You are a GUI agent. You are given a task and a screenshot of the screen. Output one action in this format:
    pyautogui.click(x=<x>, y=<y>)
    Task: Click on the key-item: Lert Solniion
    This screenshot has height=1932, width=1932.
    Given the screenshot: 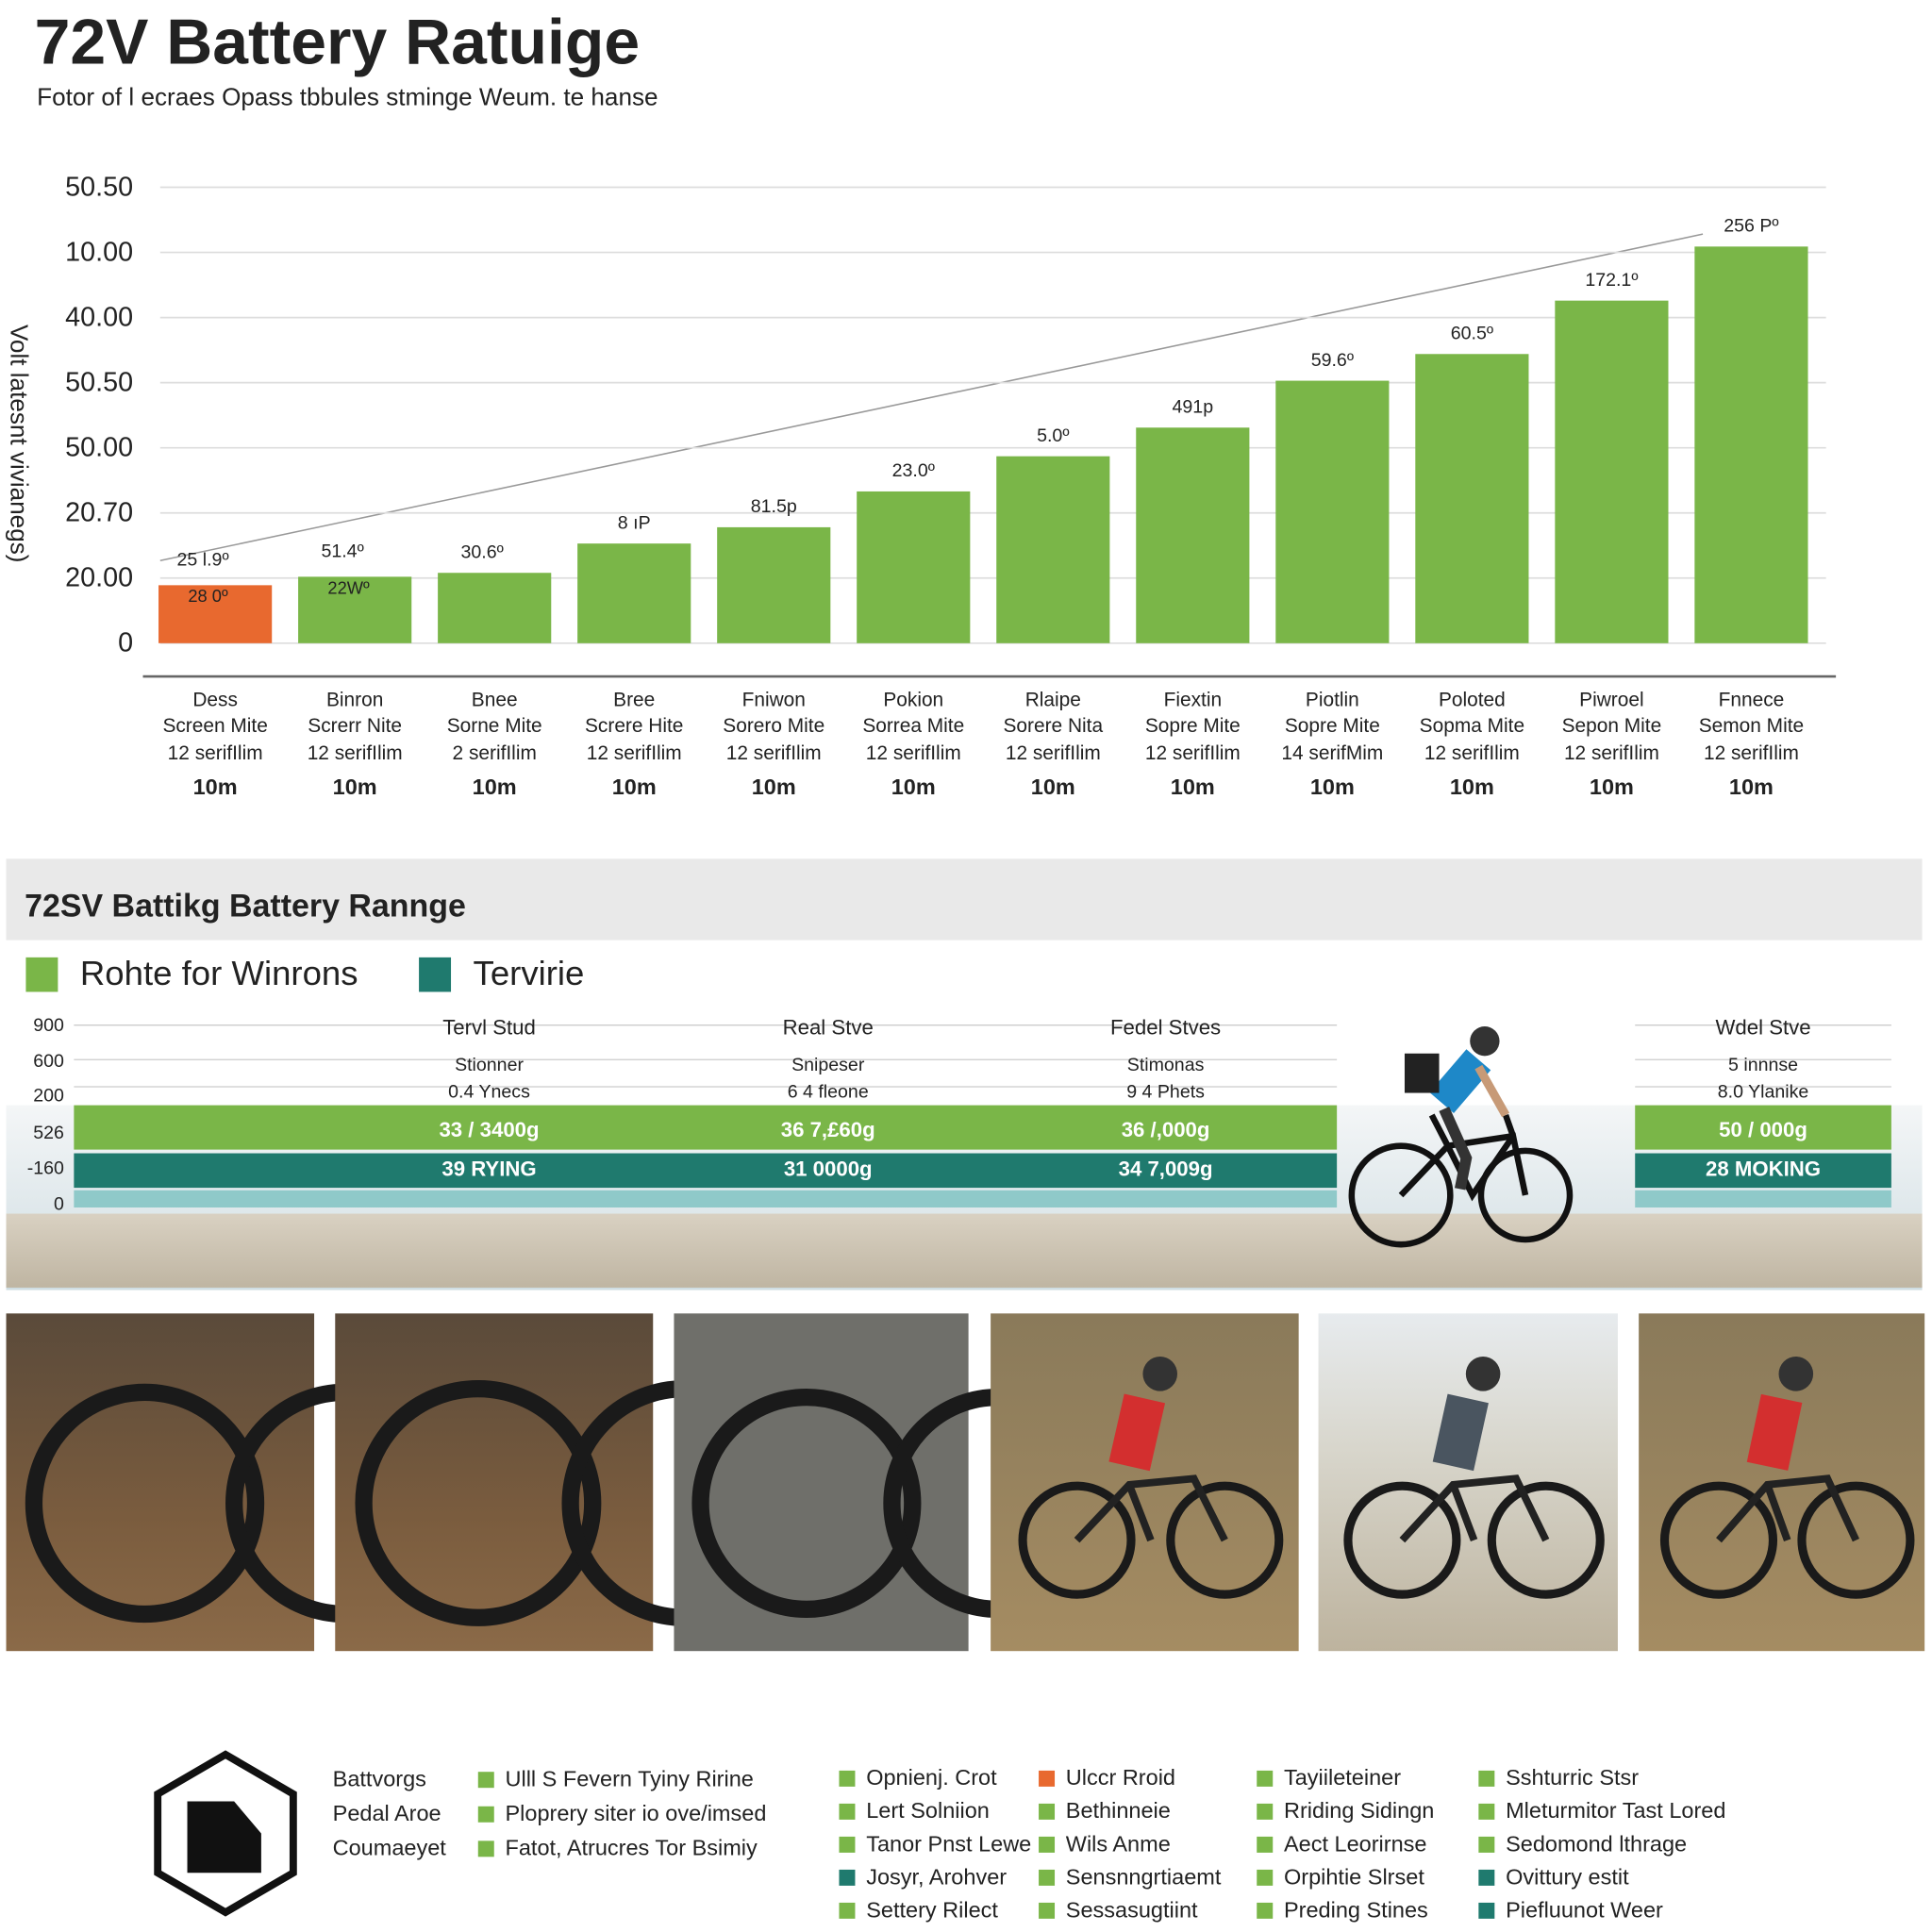 What is the action you would take?
    pyautogui.click(x=928, y=1811)
    